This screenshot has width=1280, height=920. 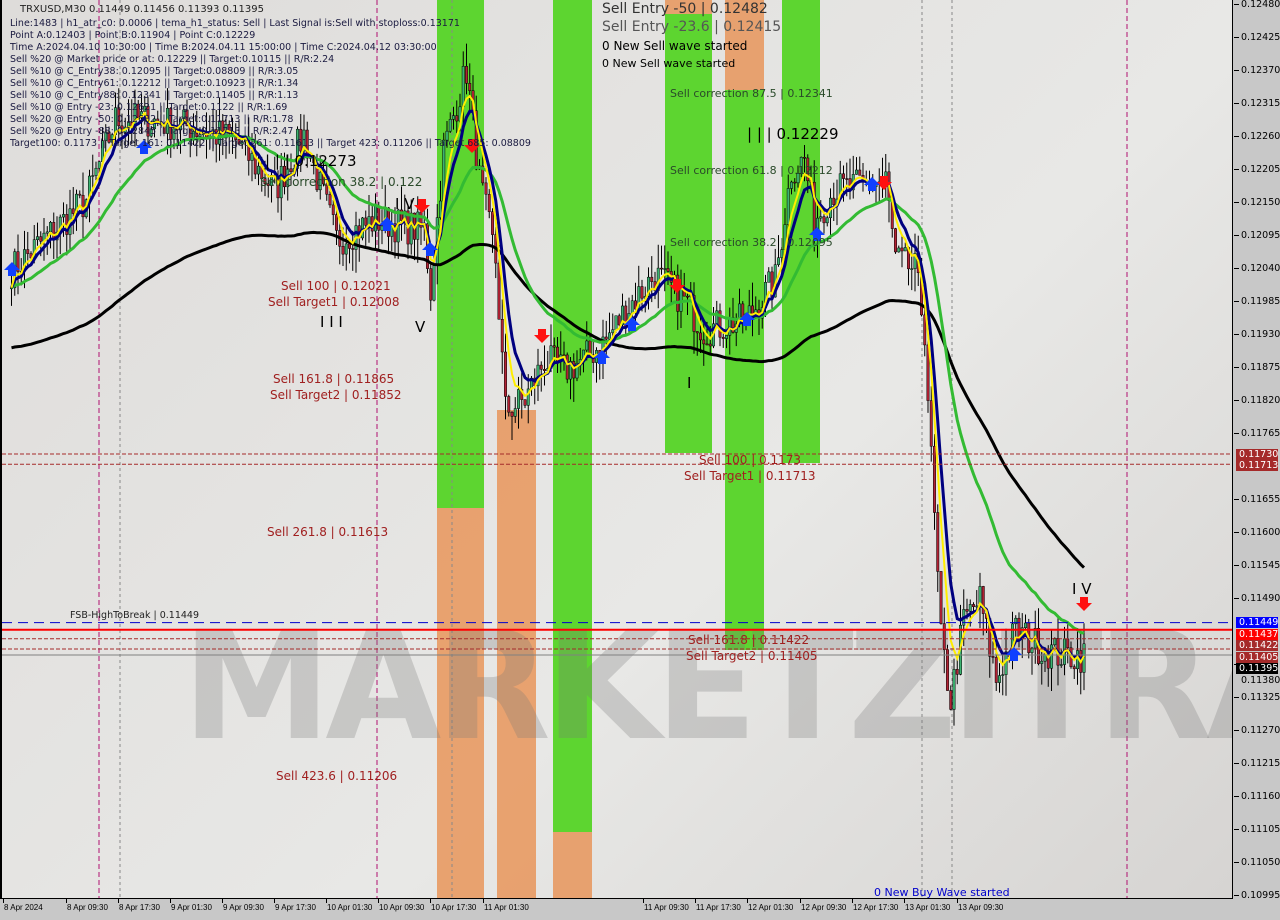 What do you see at coordinates (1260, 136) in the screenshot?
I see `price-tick-label: 0.12260` at bounding box center [1260, 136].